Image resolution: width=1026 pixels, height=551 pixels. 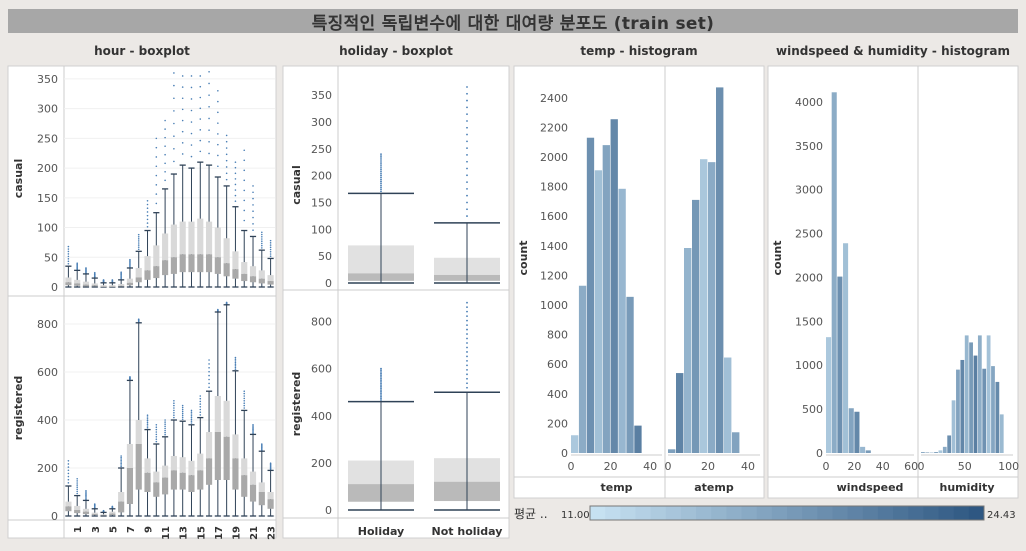 What do you see at coordinates (826, 466) in the screenshot?
I see `wind-hum-hist-windspeed-xtick: 0` at bounding box center [826, 466].